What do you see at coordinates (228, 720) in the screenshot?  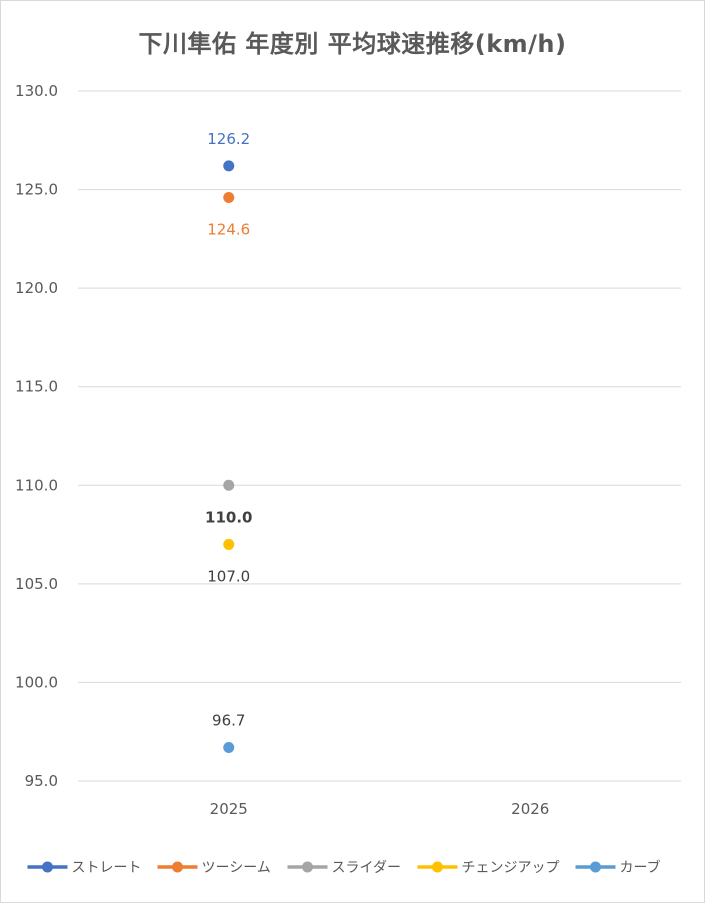 I see `data-label: 96.7` at bounding box center [228, 720].